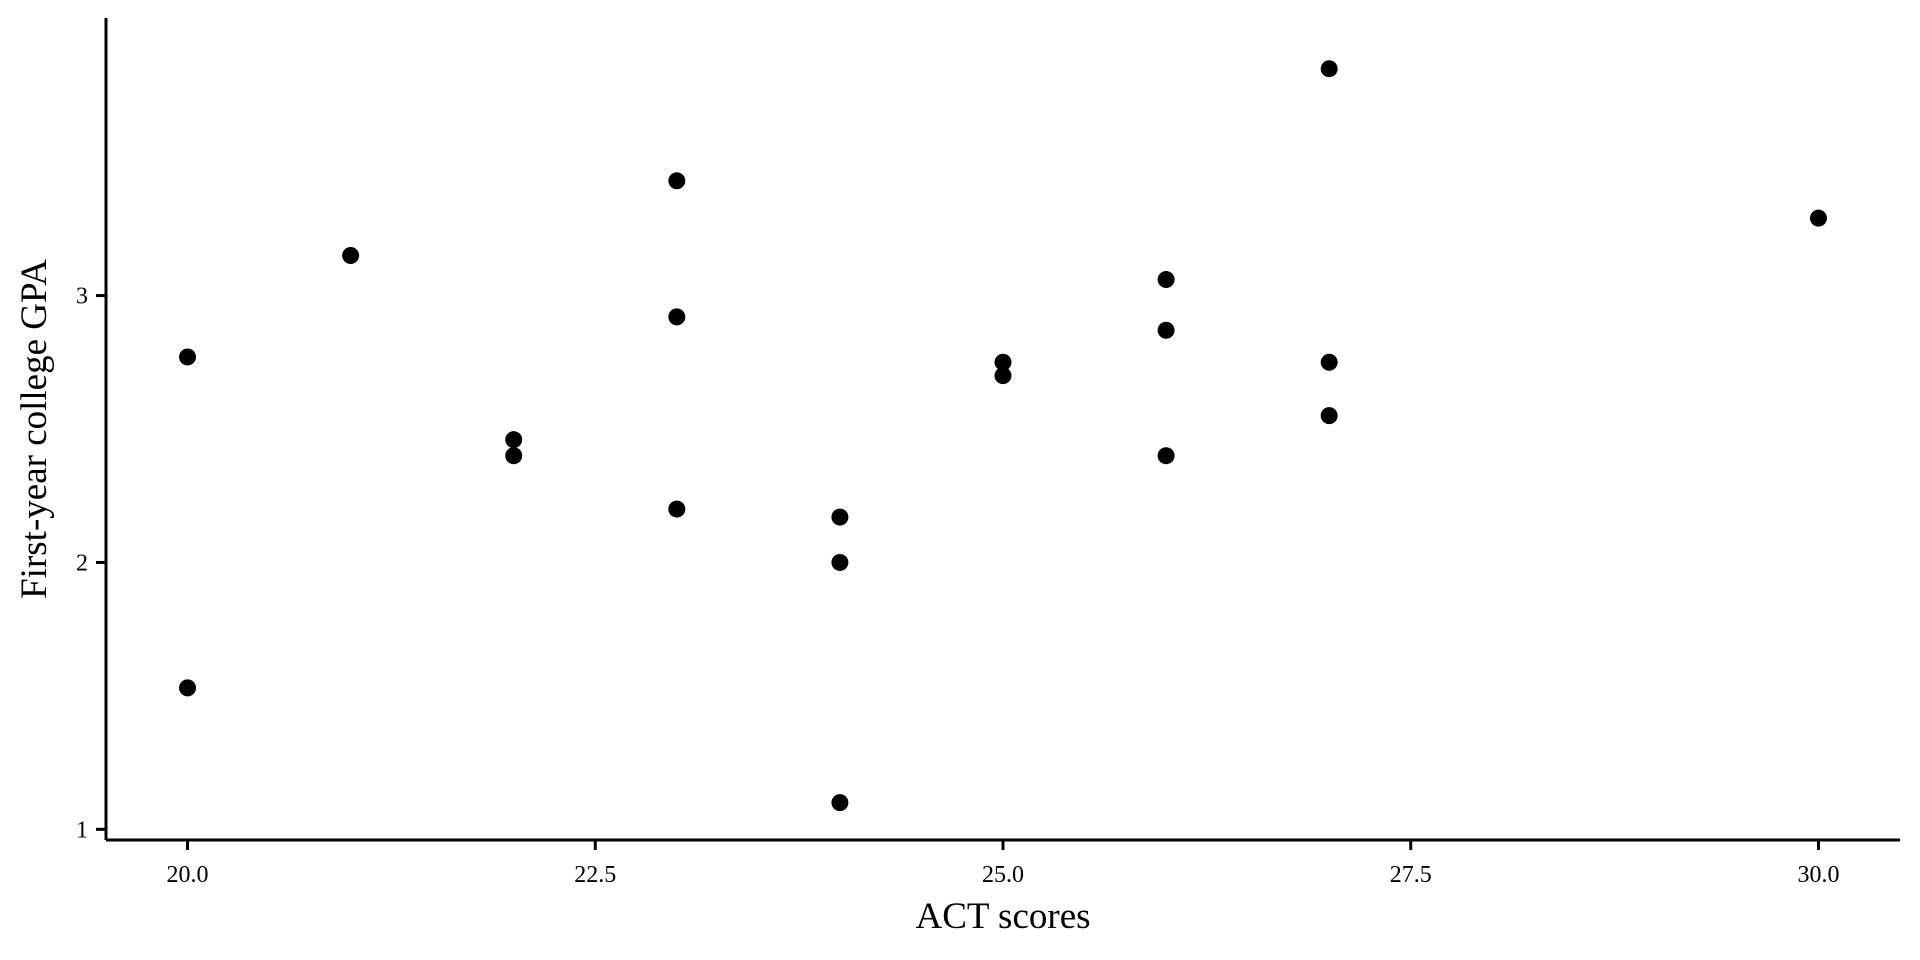  What do you see at coordinates (1002, 916) in the screenshot?
I see `x-axis-title: ACT scores` at bounding box center [1002, 916].